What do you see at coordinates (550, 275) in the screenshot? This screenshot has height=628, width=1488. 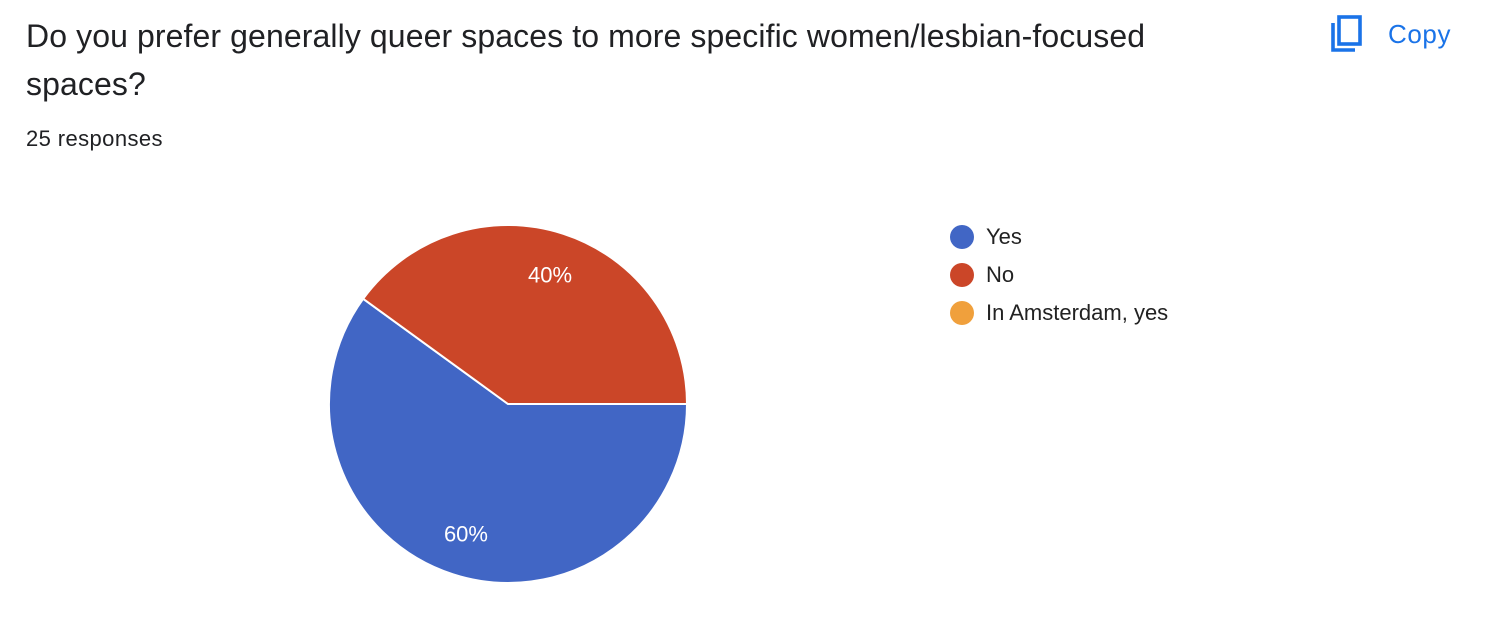 I see `slice-label-no: 40%` at bounding box center [550, 275].